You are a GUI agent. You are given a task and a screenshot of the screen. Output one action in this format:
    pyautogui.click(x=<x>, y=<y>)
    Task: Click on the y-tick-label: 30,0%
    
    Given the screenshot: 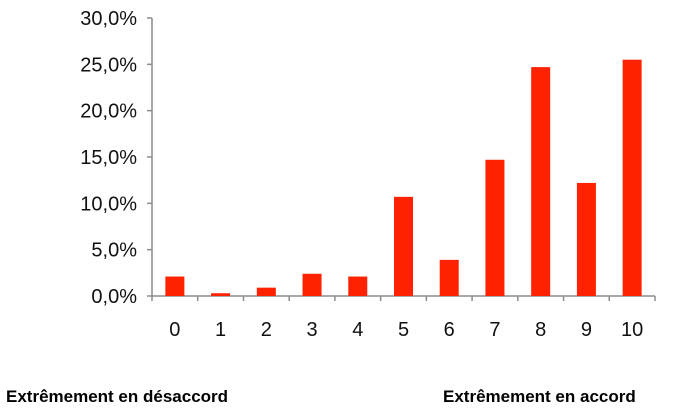 What is the action you would take?
    pyautogui.click(x=108, y=19)
    